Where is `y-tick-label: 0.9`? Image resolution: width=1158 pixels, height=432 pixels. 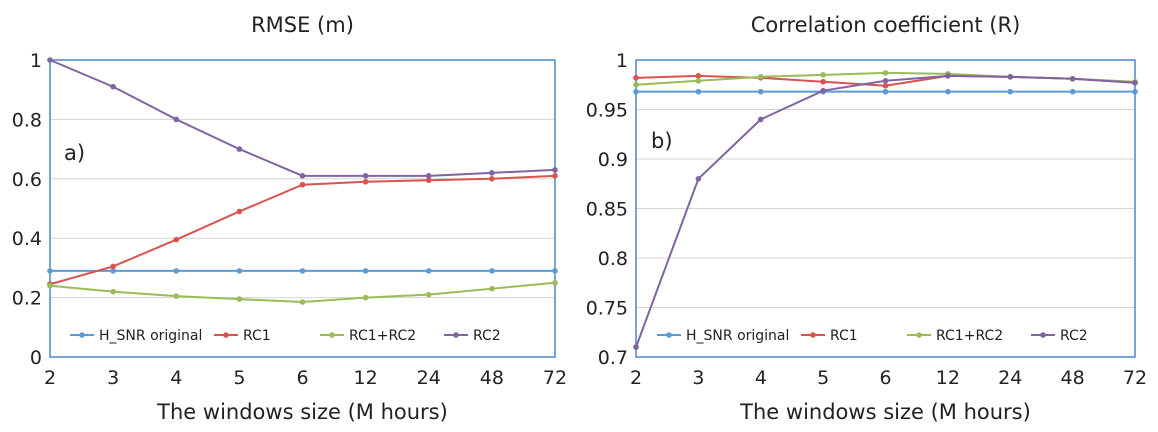 y-tick-label: 0.9 is located at coordinates (613, 160).